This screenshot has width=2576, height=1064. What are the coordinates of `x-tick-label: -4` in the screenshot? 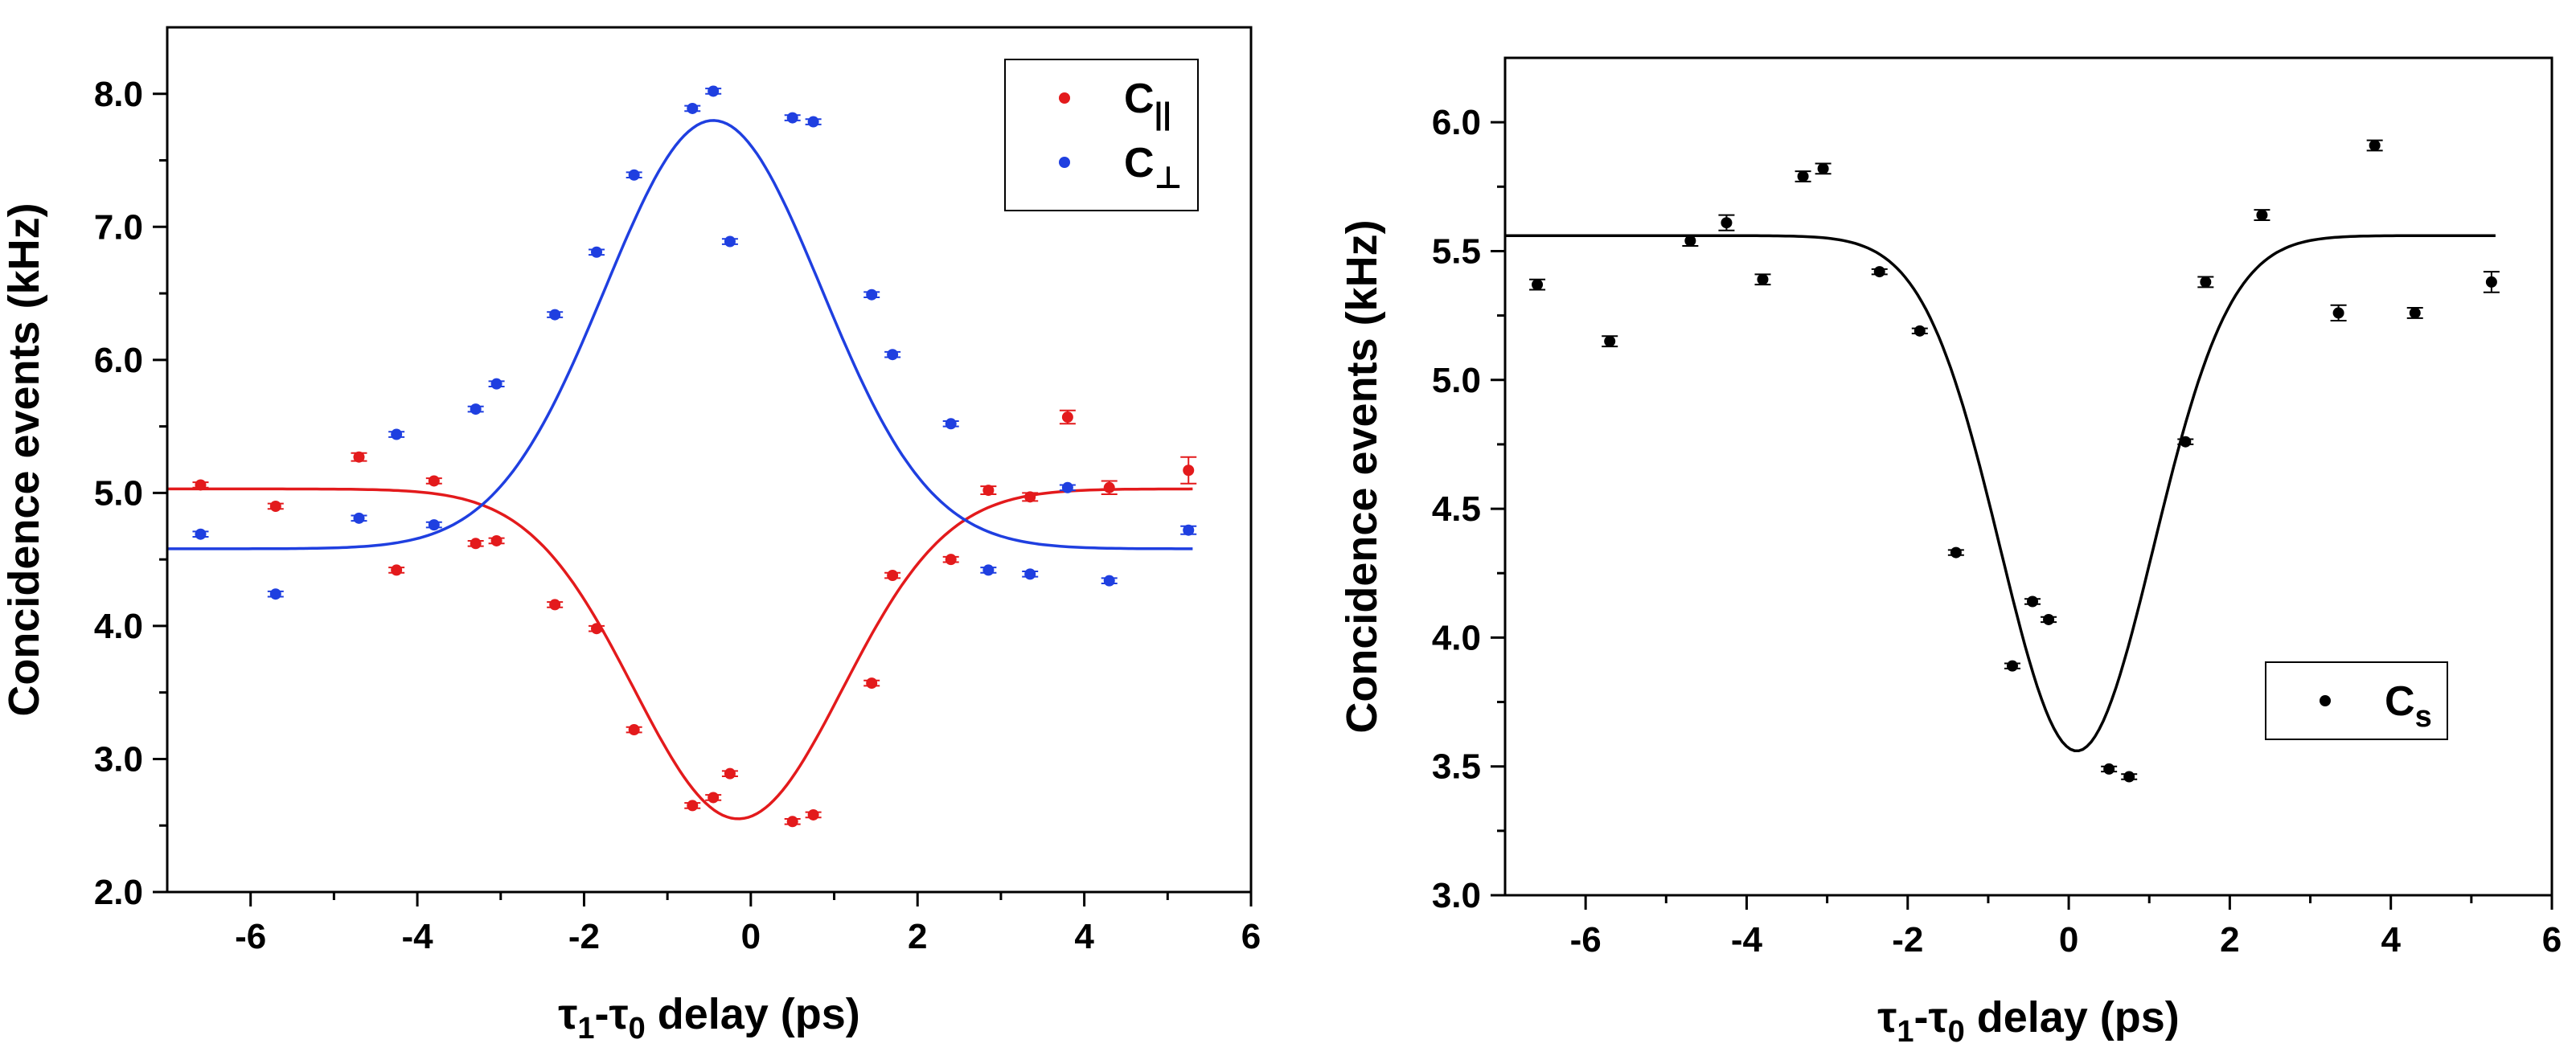 It's located at (418, 936).